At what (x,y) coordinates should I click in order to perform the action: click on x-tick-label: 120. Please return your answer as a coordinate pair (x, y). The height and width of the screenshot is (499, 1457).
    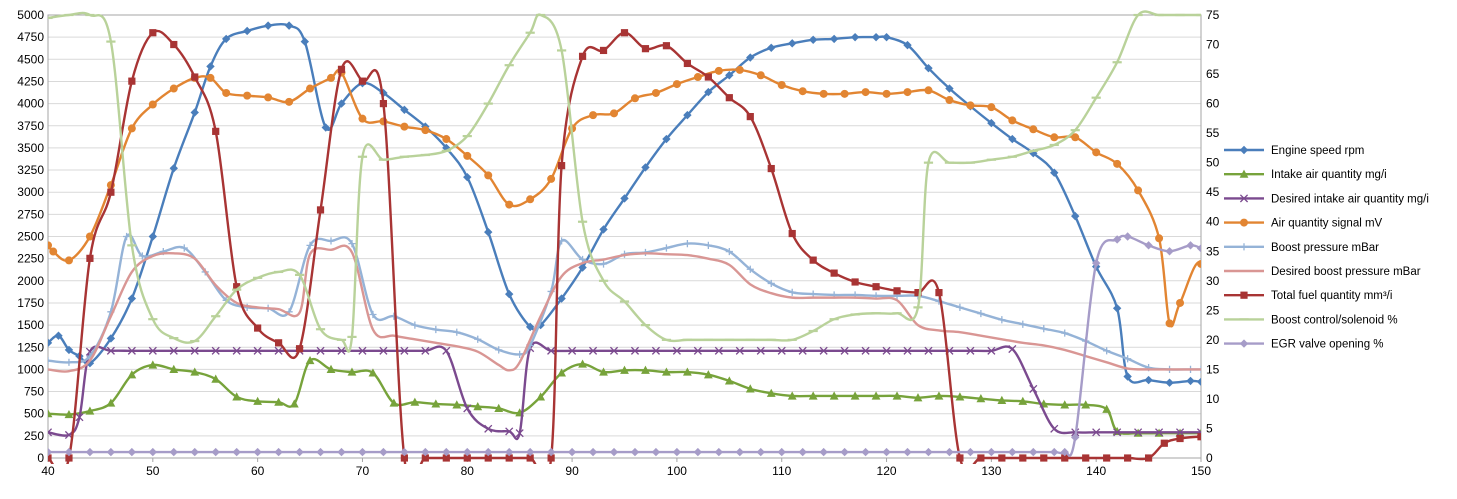
    Looking at the image, I should click on (887, 471).